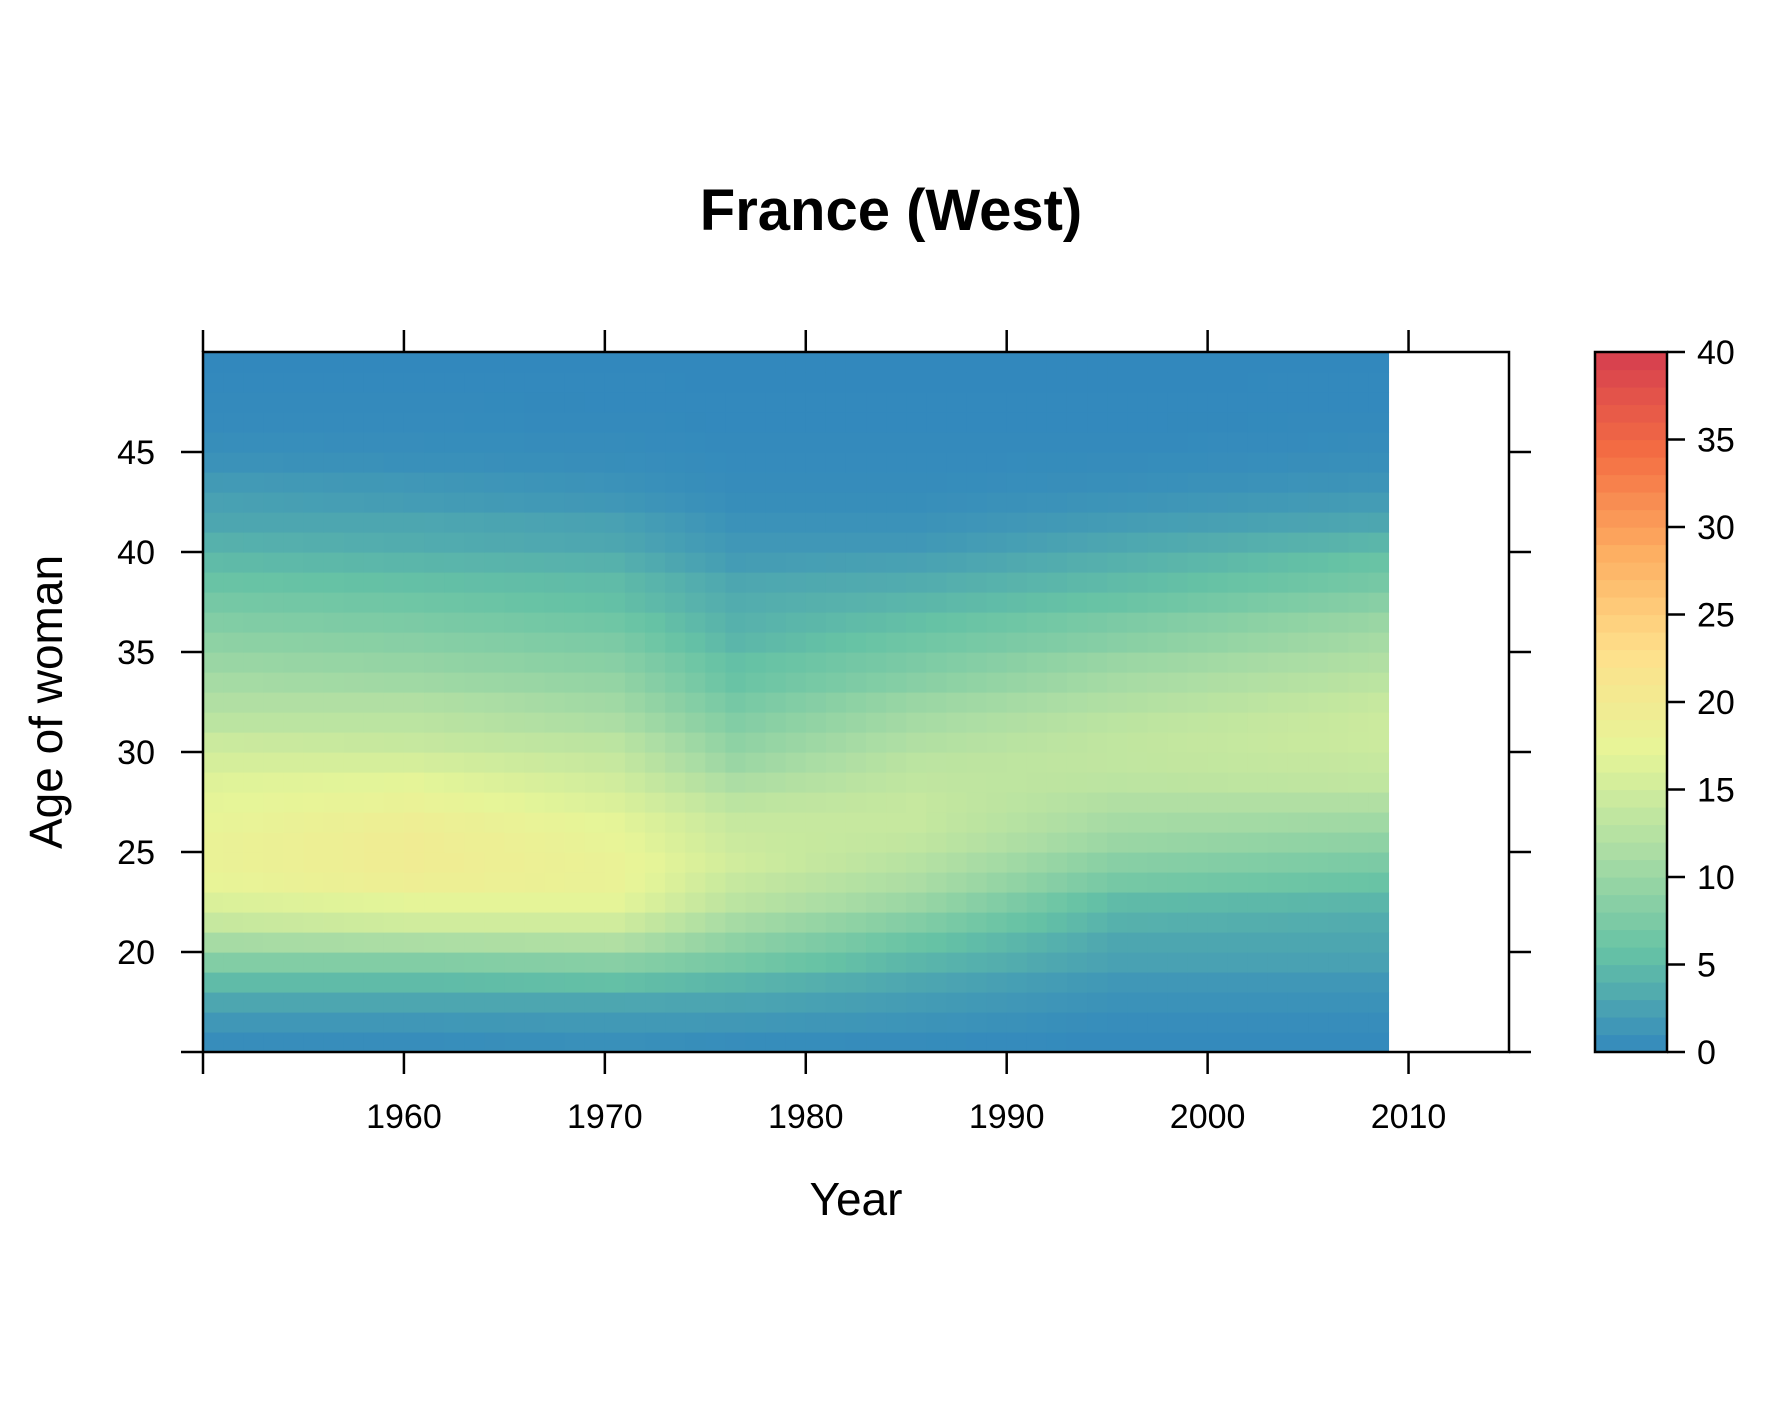 The width and height of the screenshot is (1771, 1417). I want to click on y-tick-label: 20, so click(136, 953).